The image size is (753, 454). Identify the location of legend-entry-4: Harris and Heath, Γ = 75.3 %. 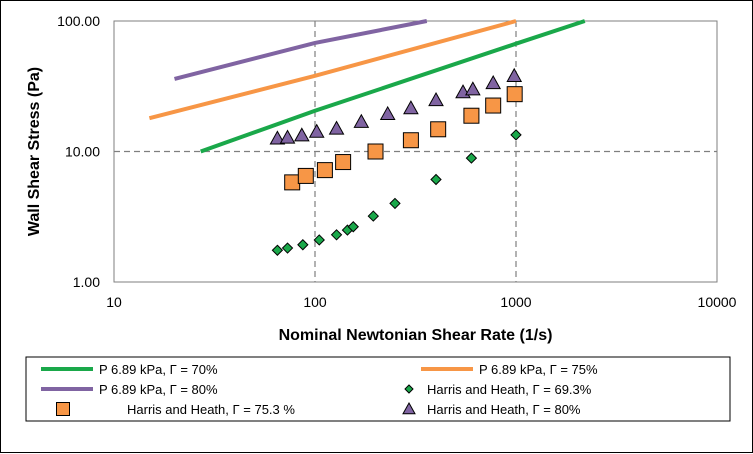
(175, 409).